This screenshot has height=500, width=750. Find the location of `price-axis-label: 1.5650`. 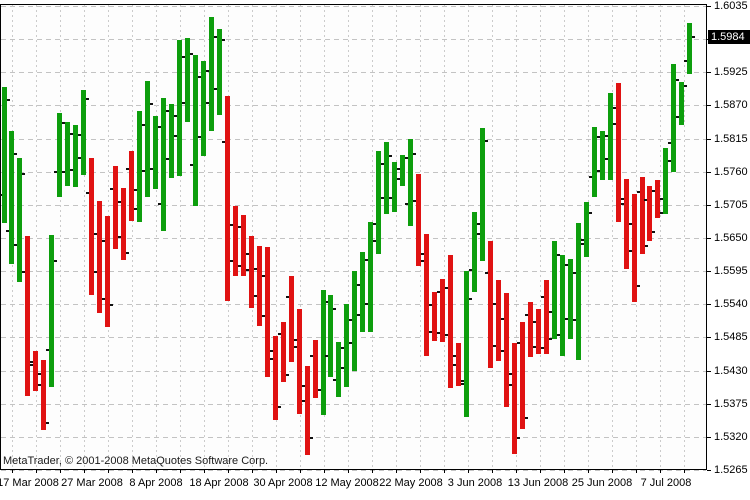

price-axis-label: 1.5650 is located at coordinates (731, 238).